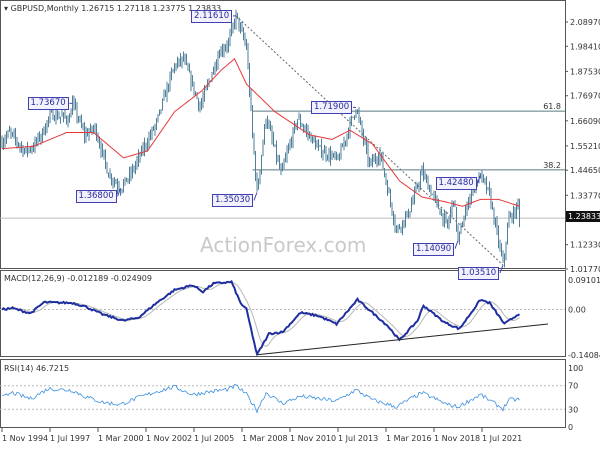 The width and height of the screenshot is (600, 450). I want to click on y-tick-label: 1.55210, so click(585, 146).